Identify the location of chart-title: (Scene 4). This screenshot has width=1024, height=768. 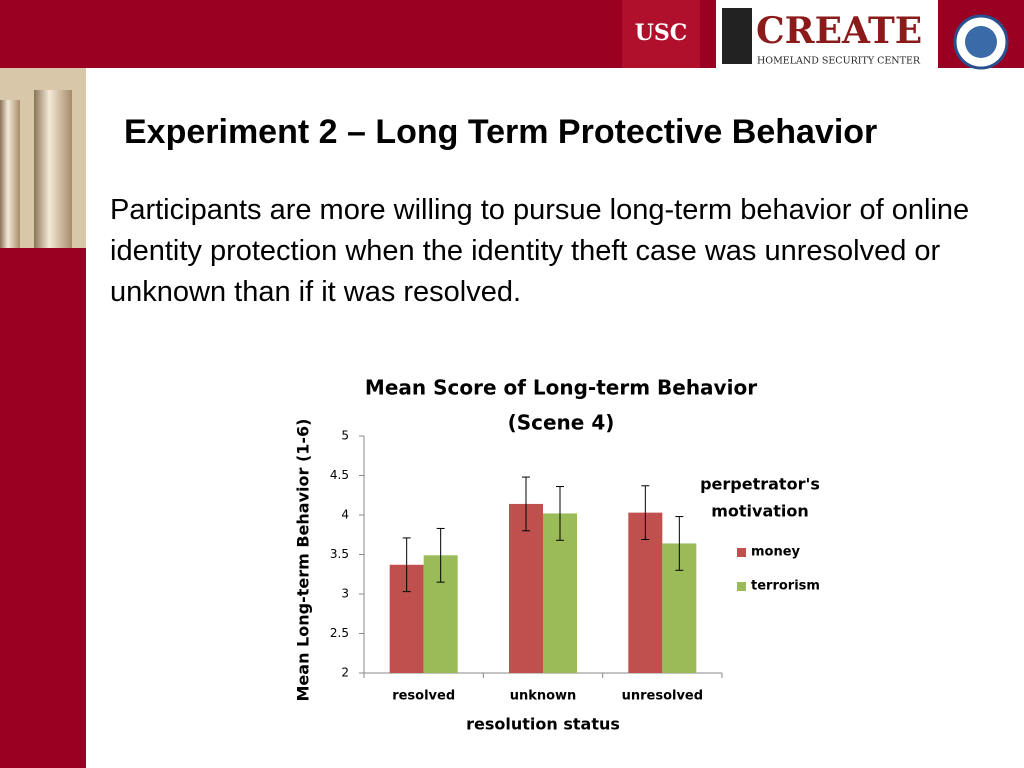
(561, 423).